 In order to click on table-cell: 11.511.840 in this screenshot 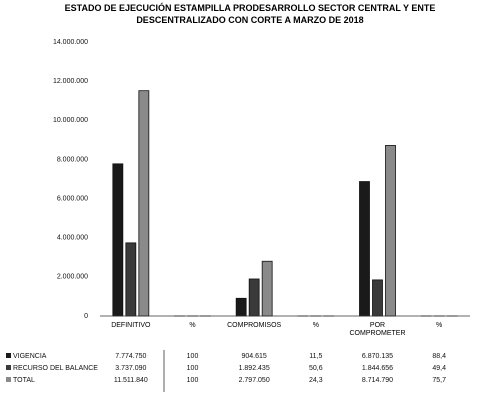, I will do `click(131, 380)`.